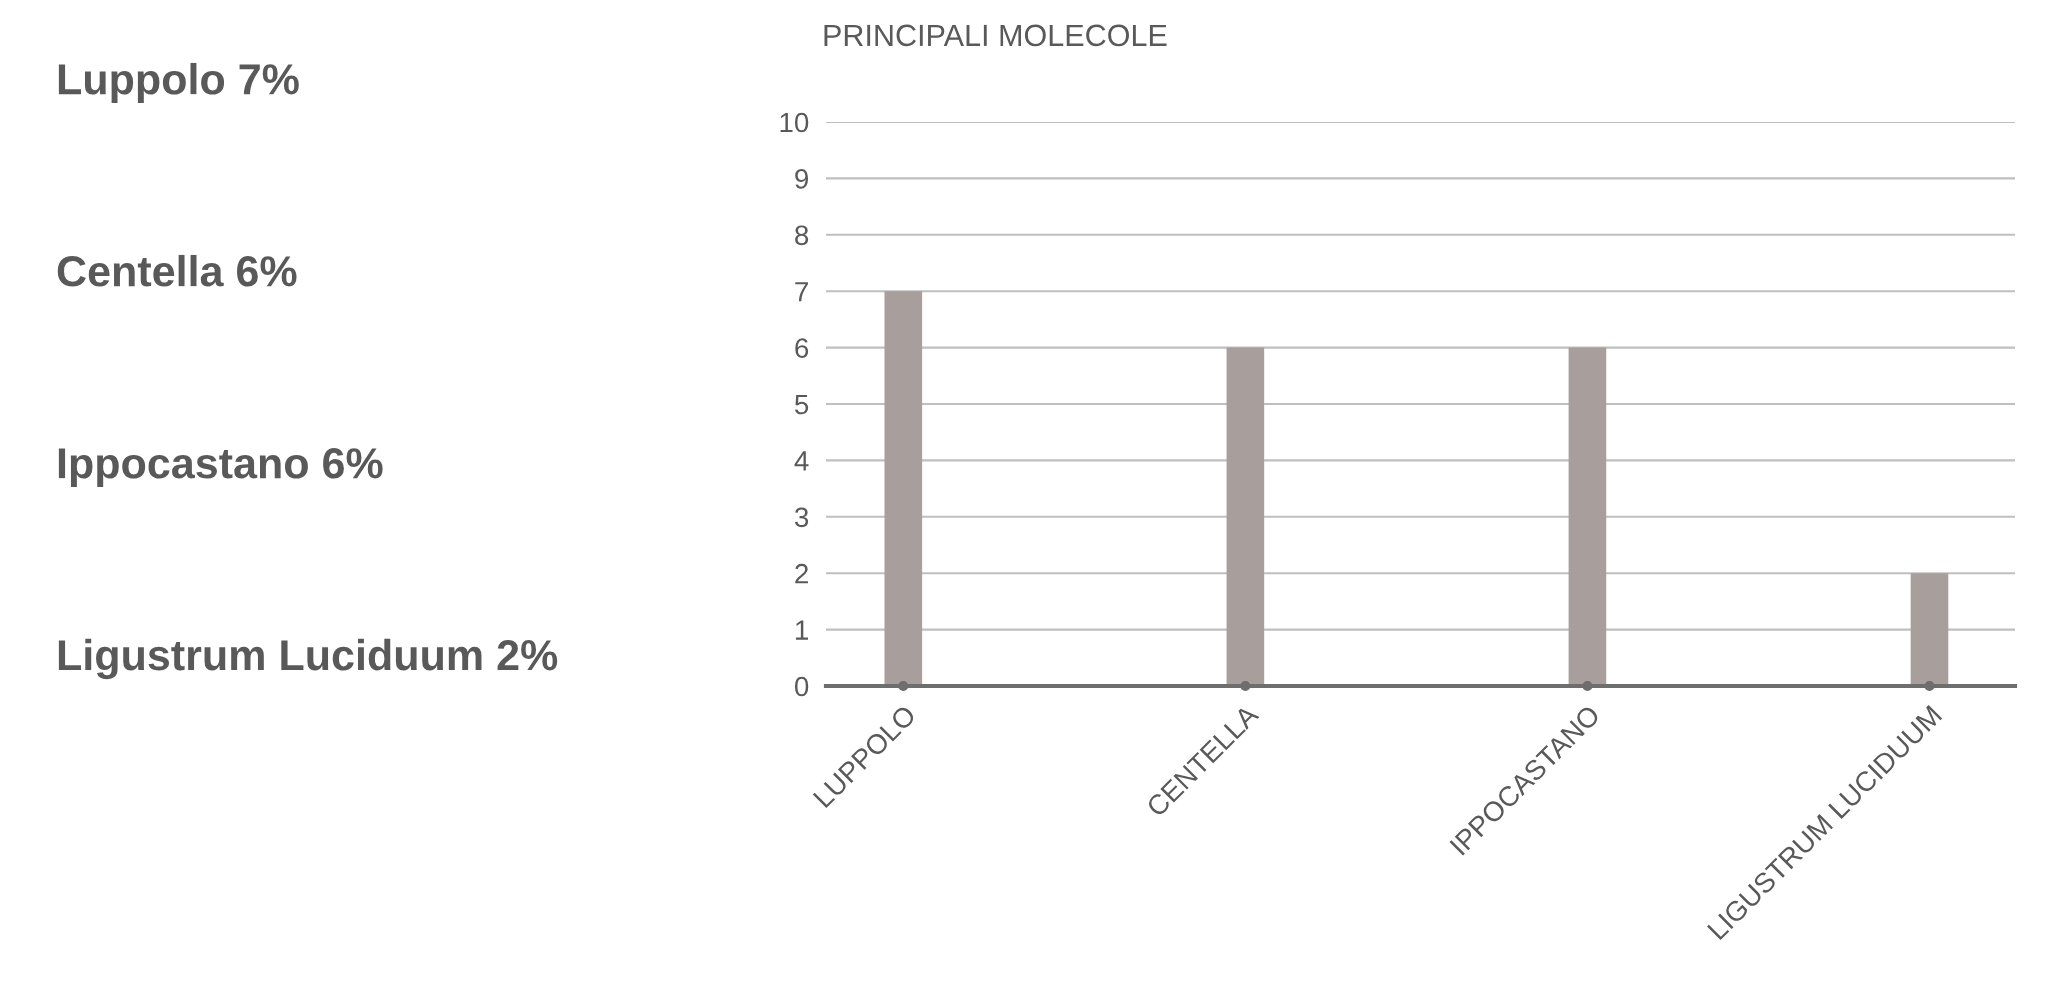 Image resolution: width=2056 pixels, height=1000 pixels. I want to click on y-tick-label: 7, so click(801, 292).